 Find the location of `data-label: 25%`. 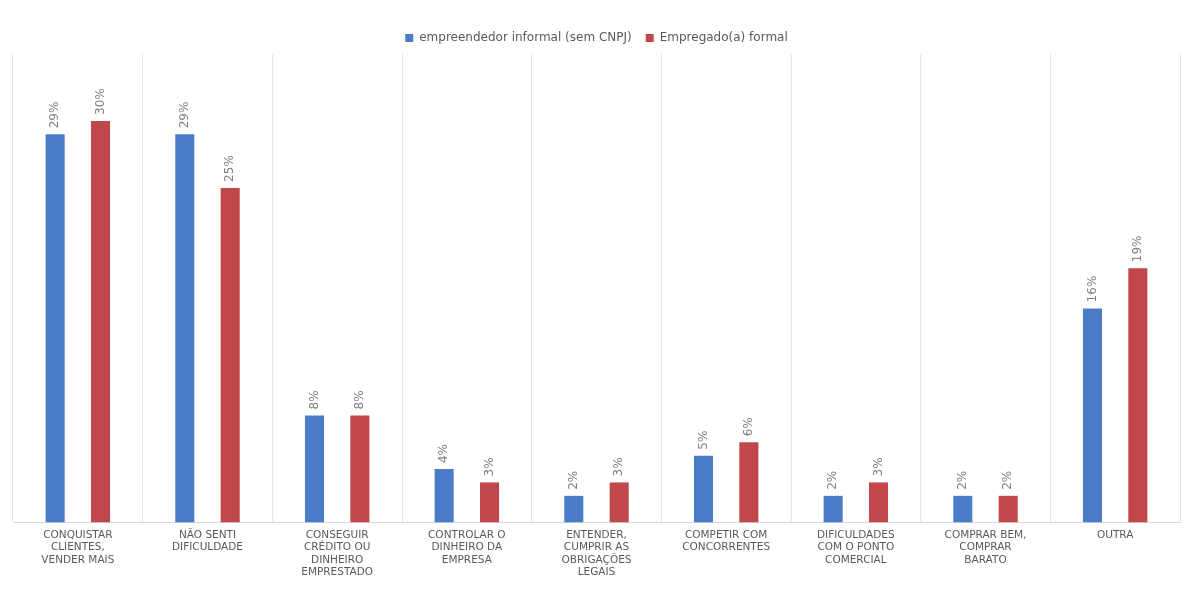

data-label: 25% is located at coordinates (229, 168).